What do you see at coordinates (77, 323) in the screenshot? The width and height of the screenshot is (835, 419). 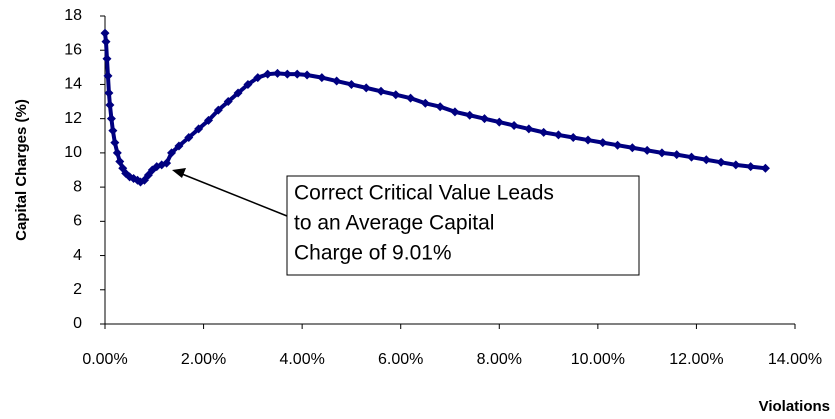 I see `y-tick-label: 0` at bounding box center [77, 323].